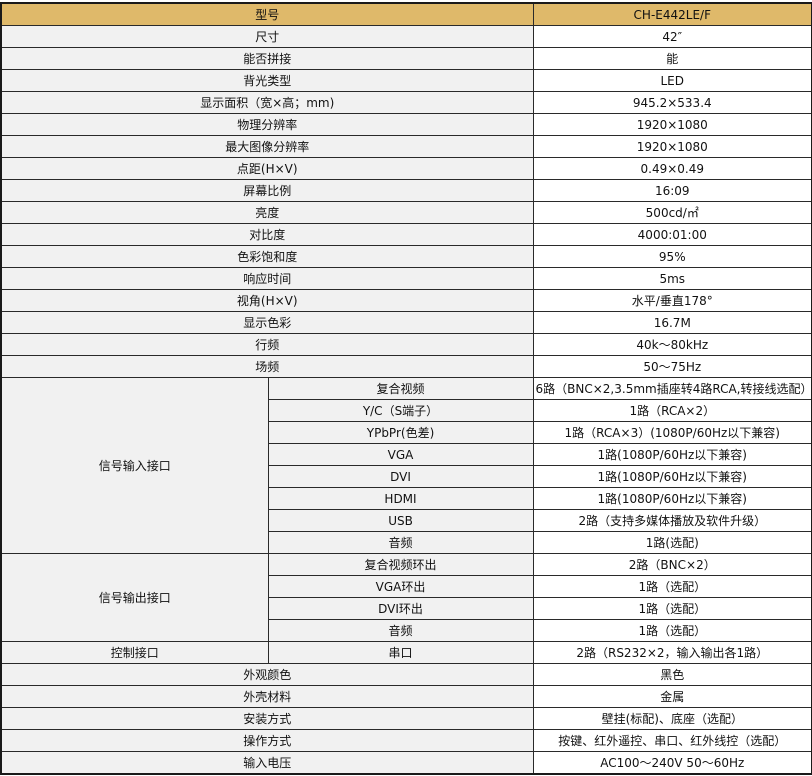 The width and height of the screenshot is (812, 776). What do you see at coordinates (672, 652) in the screenshot?
I see `spec-value: 2路（RS232×2，输入输出各1路）` at bounding box center [672, 652].